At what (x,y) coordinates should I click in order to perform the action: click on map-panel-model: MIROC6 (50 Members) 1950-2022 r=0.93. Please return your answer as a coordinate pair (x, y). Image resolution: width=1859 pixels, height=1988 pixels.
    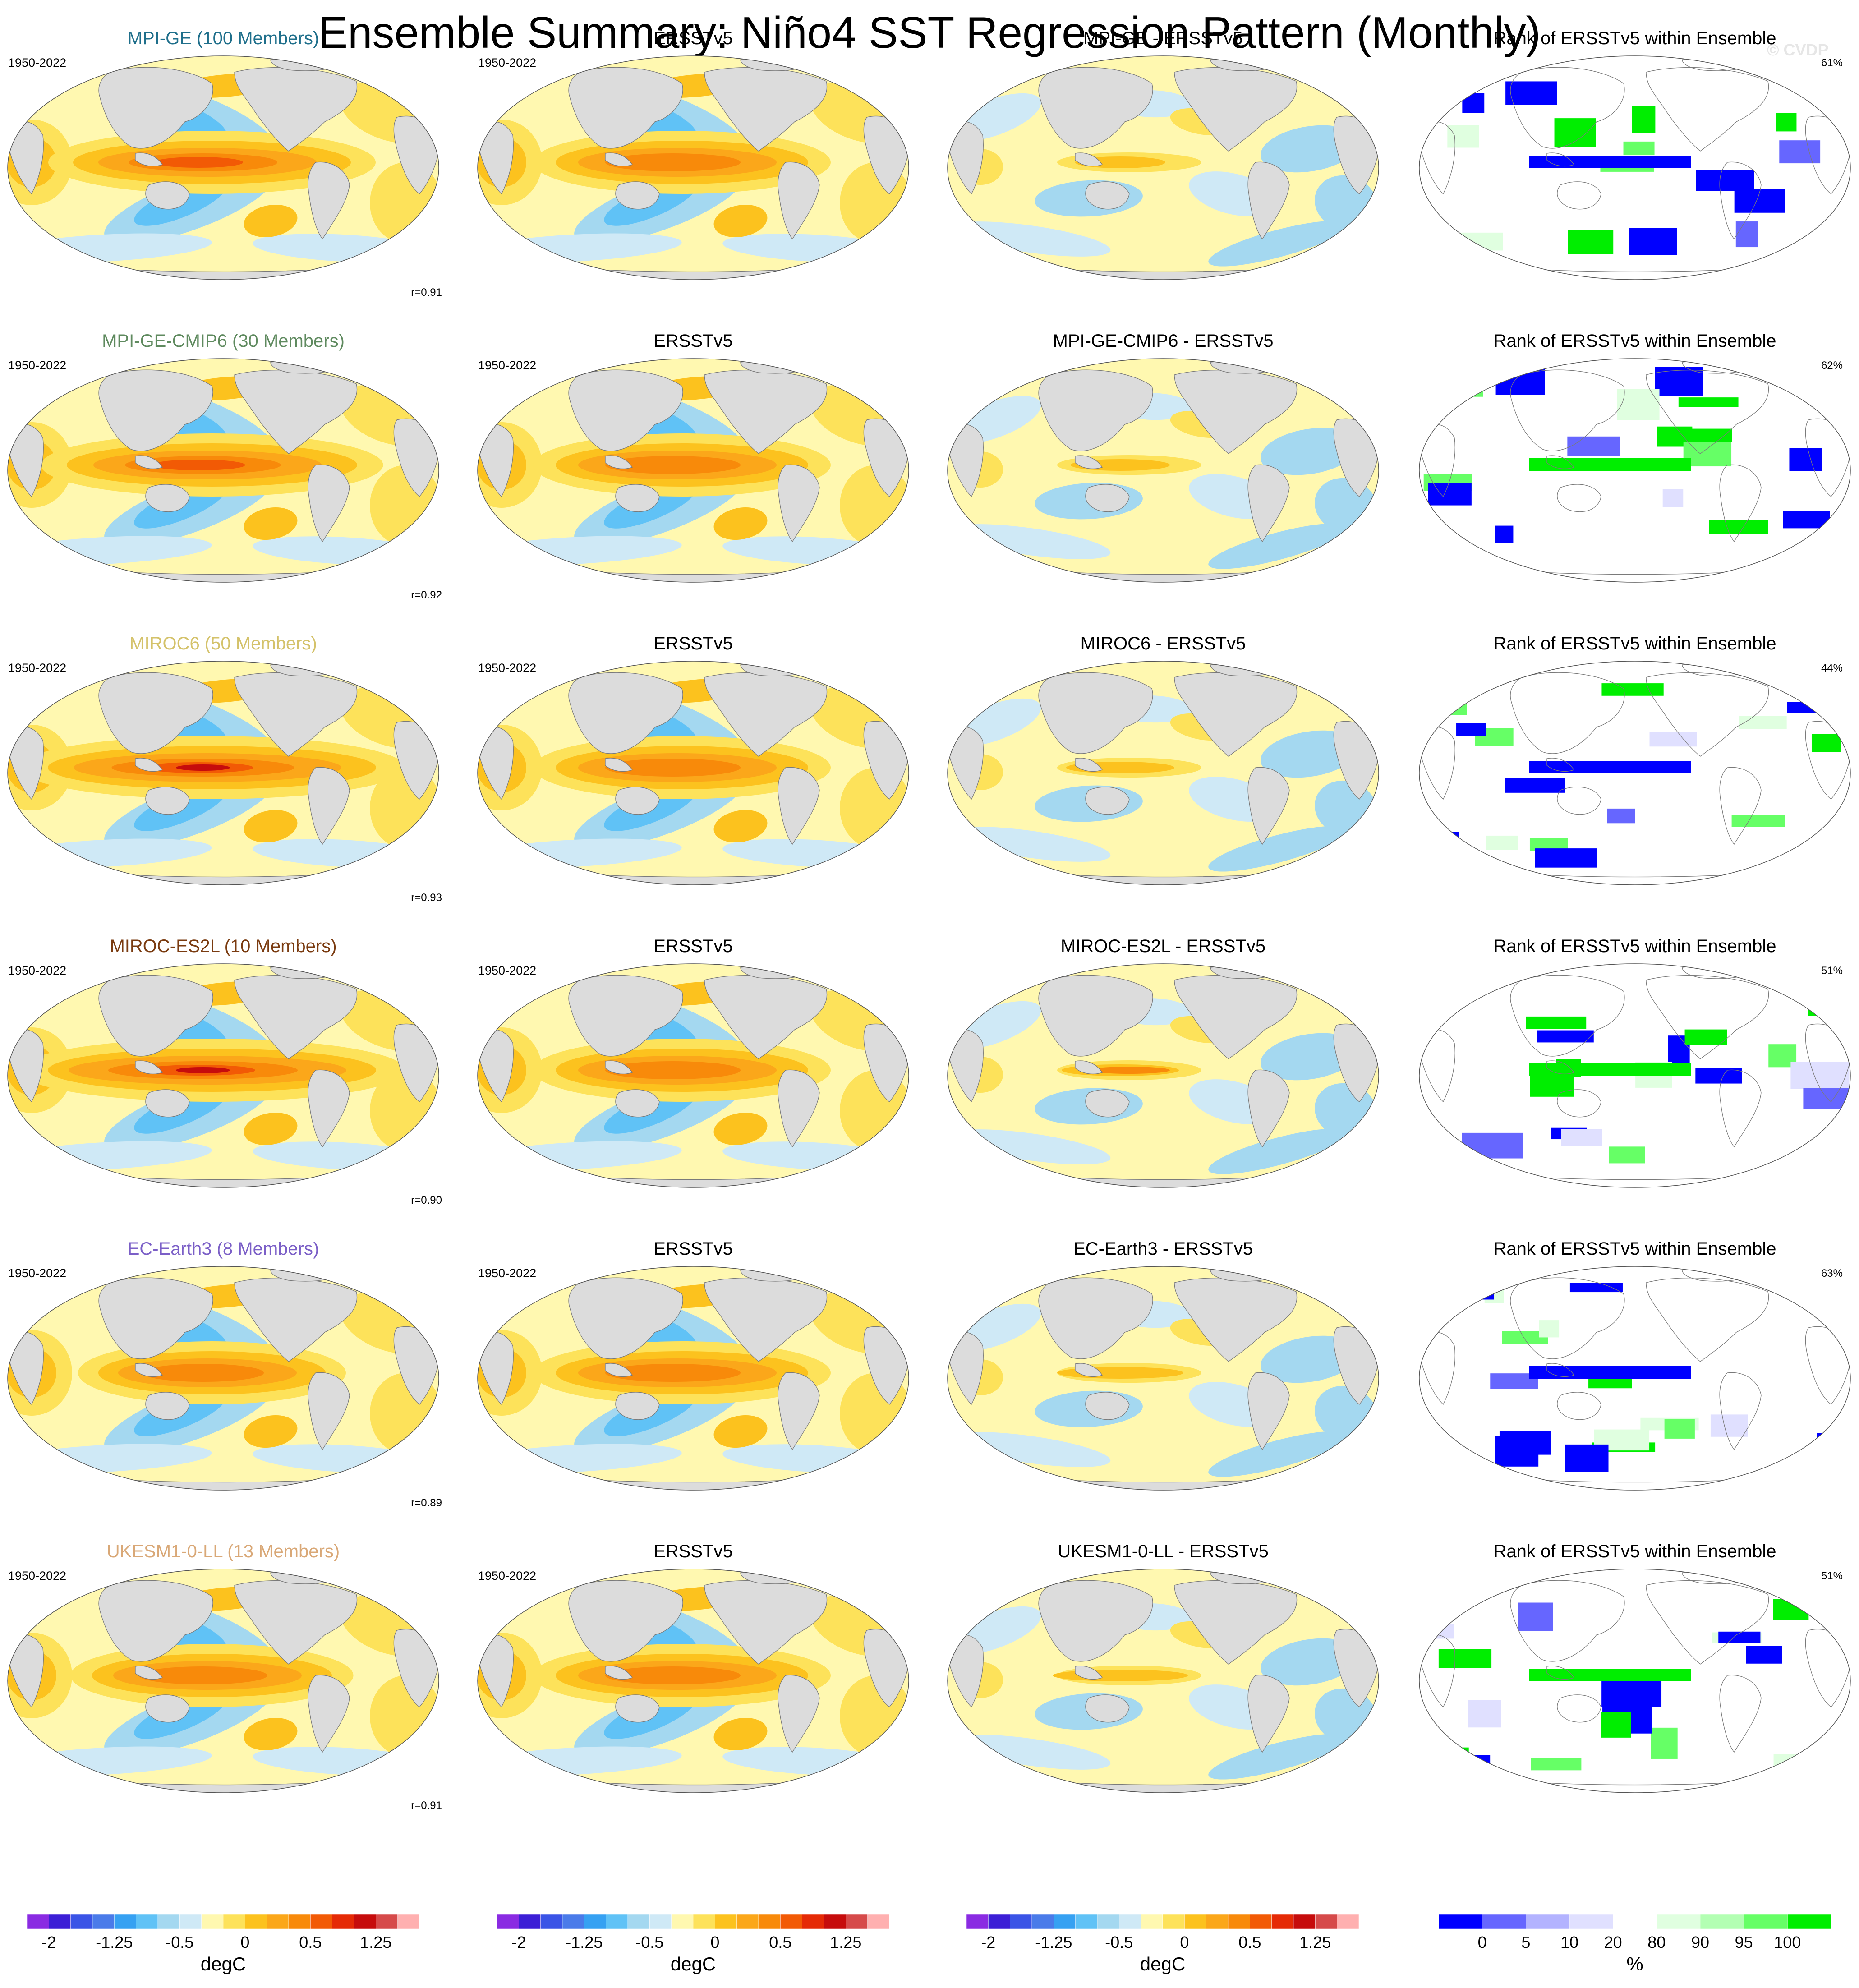
    Looking at the image, I should click on (223, 783).